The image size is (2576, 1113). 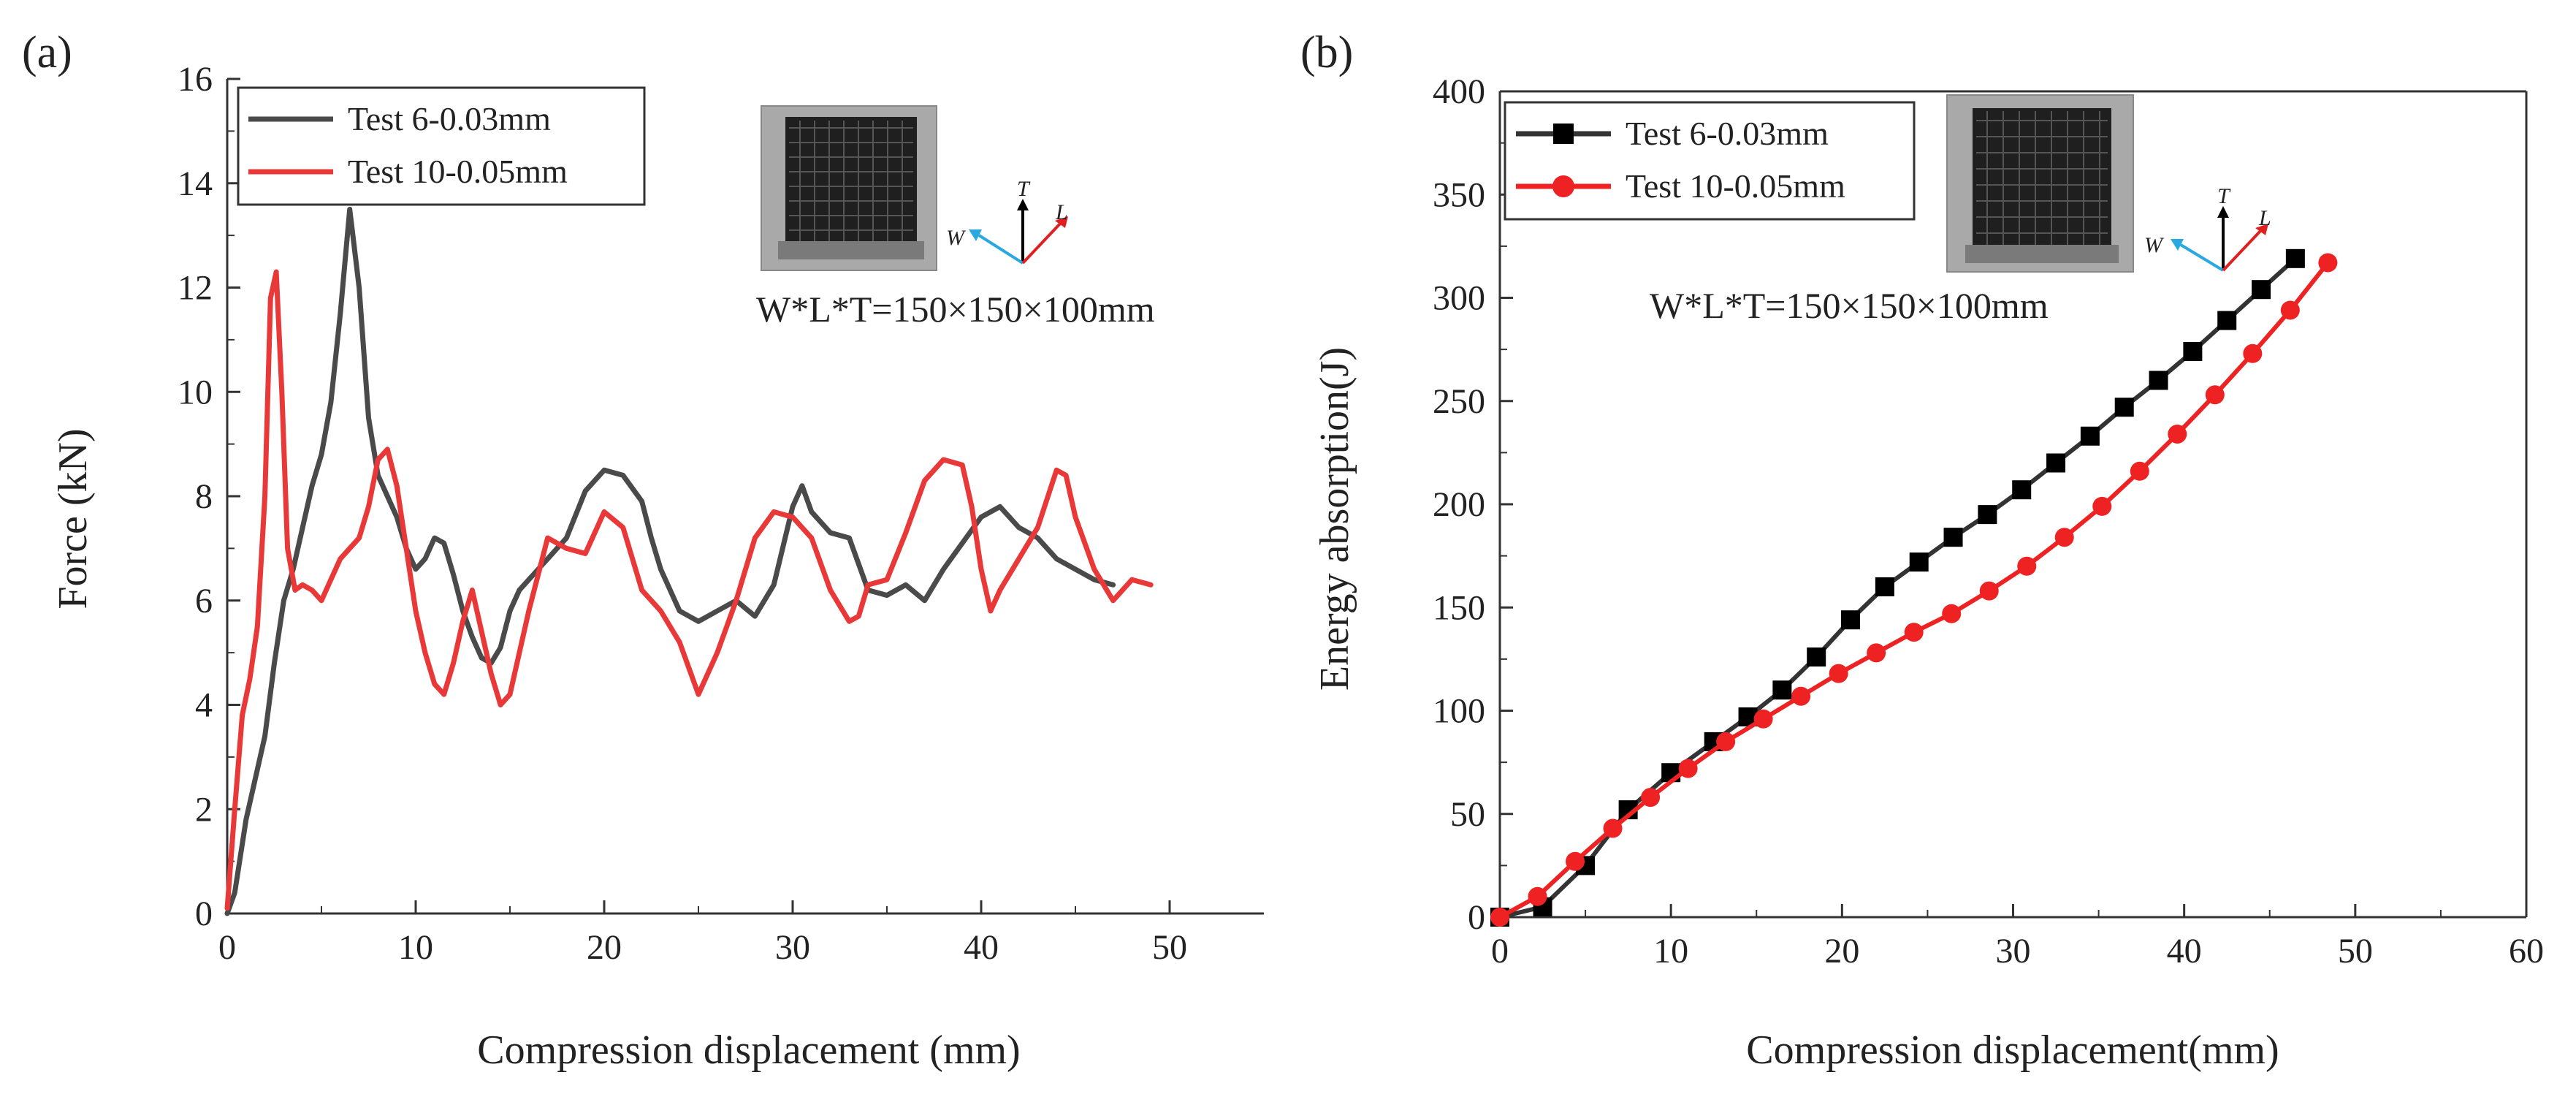 What do you see at coordinates (2207, 228) in the screenshot?
I see `panel-b-orientation-axes: T W L` at bounding box center [2207, 228].